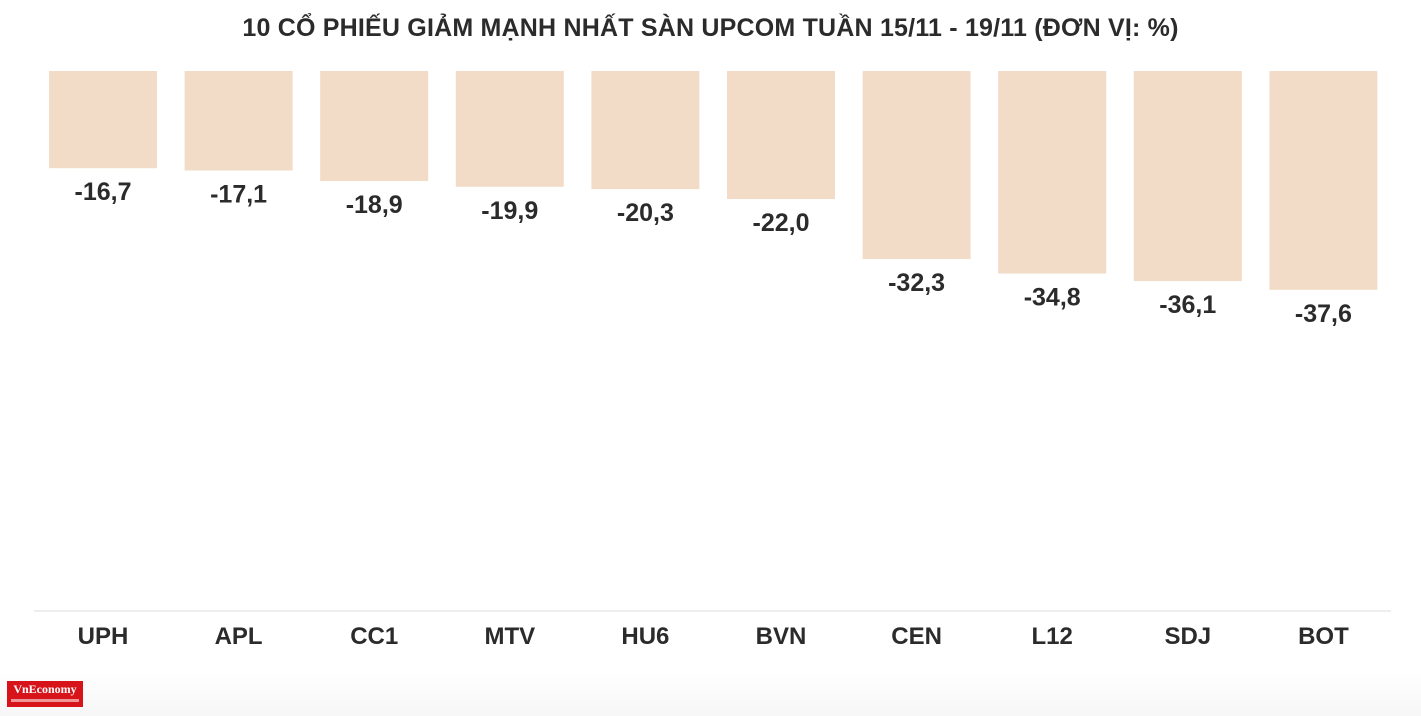  What do you see at coordinates (103, 120) in the screenshot?
I see `bar-uph` at bounding box center [103, 120].